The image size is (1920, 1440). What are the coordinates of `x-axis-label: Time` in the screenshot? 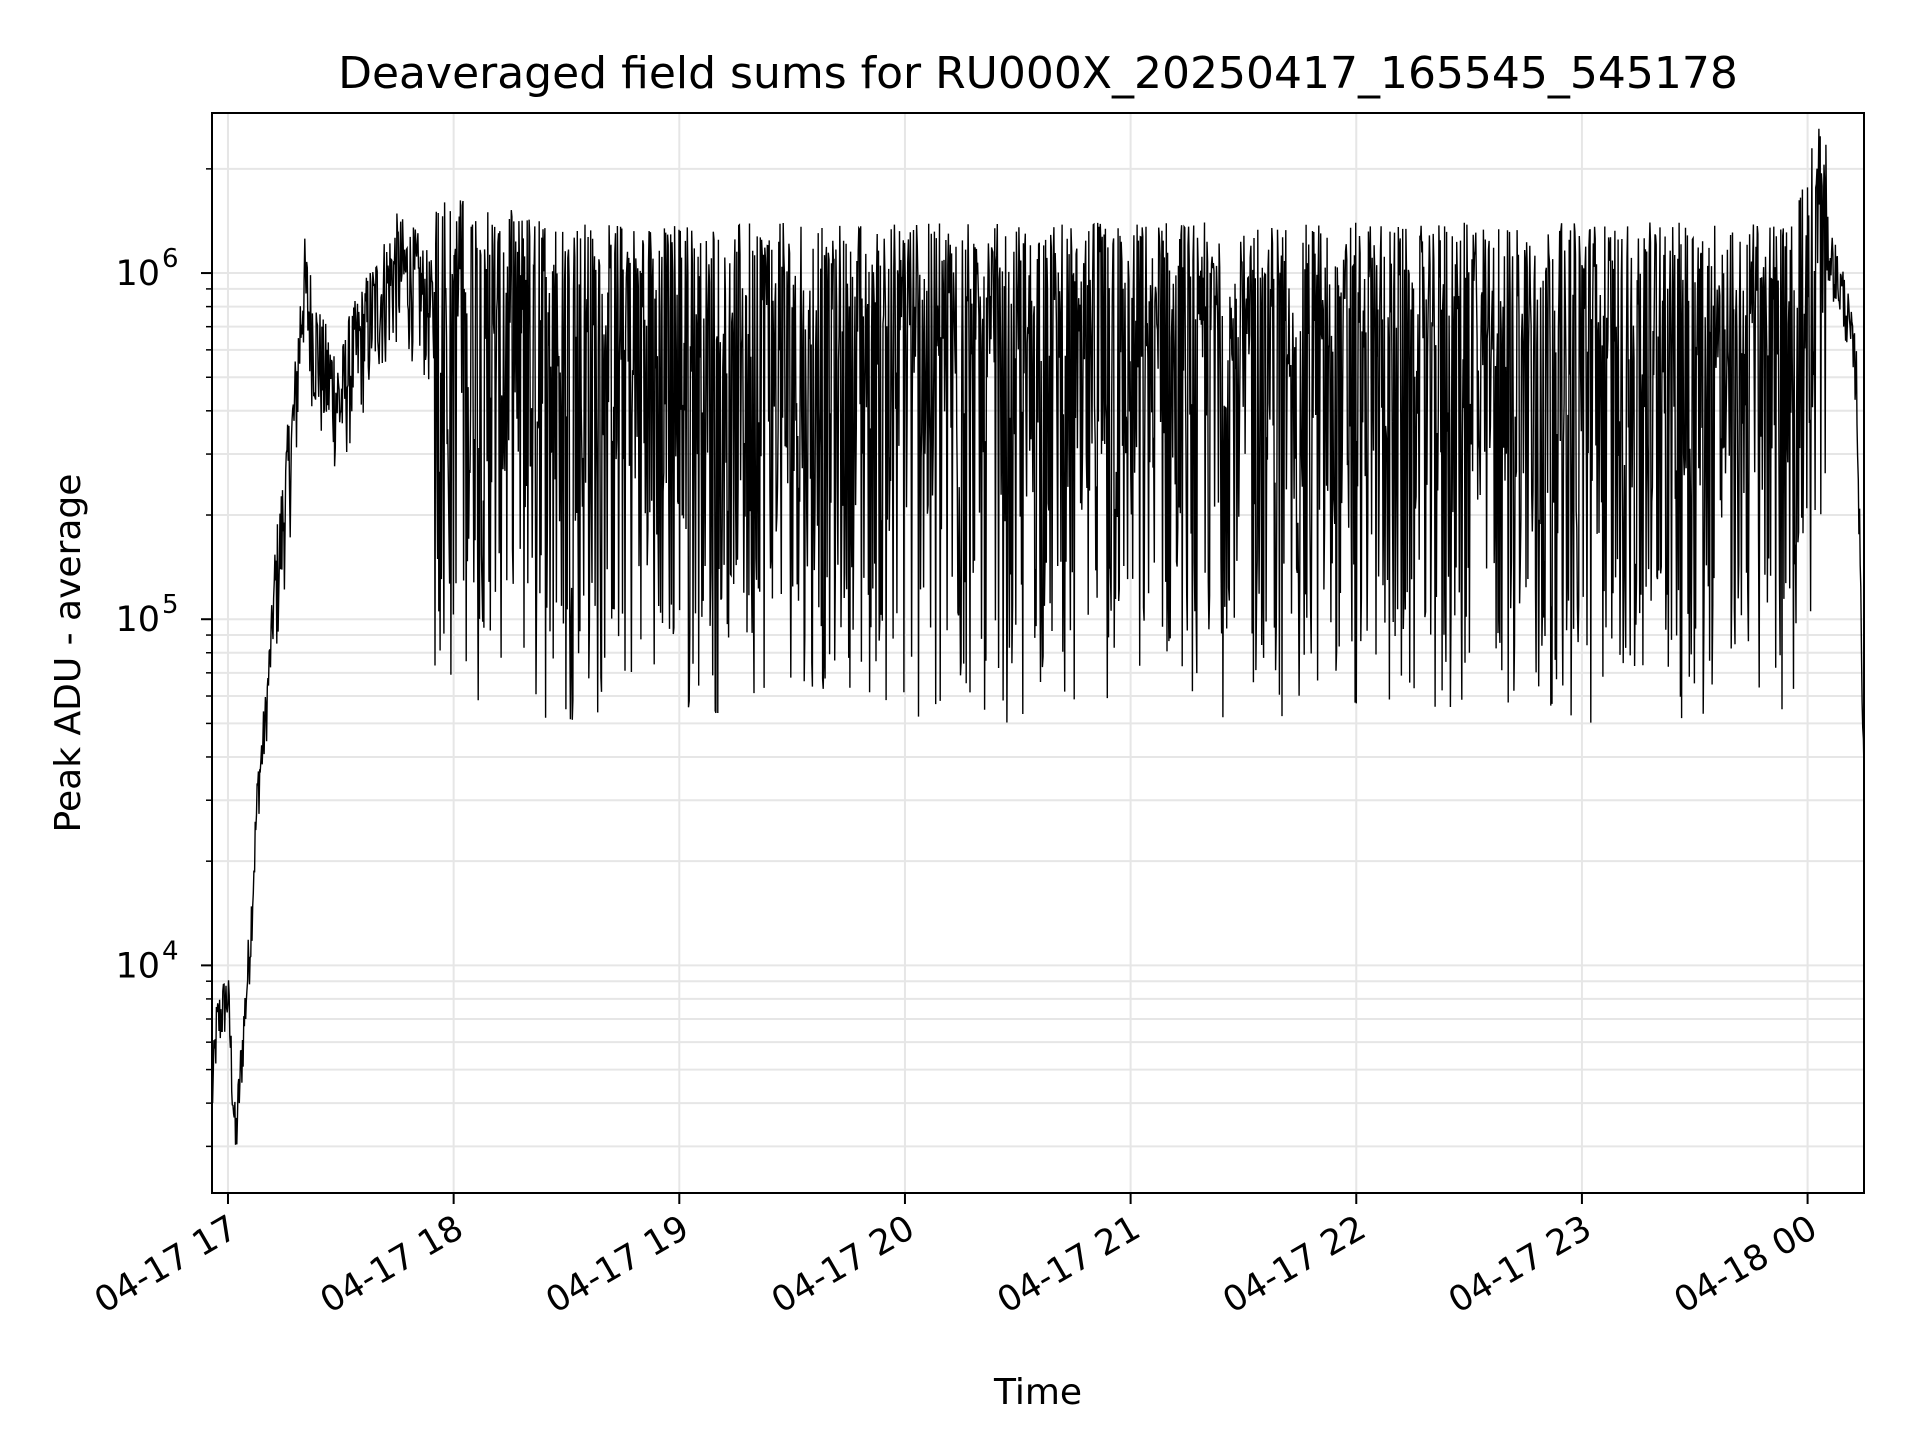 It's located at (1037, 1392).